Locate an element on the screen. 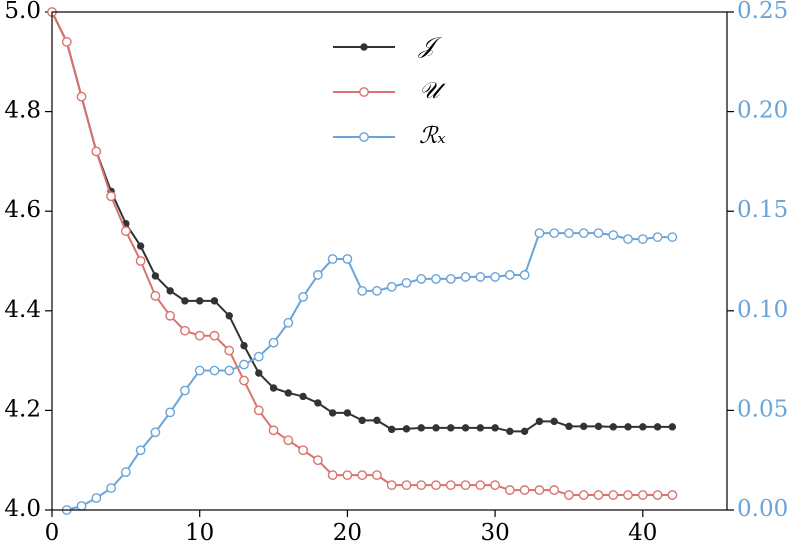 Image resolution: width=787 pixels, height=544 pixels. legend-label: 𝒥 is located at coordinates (430, 46).